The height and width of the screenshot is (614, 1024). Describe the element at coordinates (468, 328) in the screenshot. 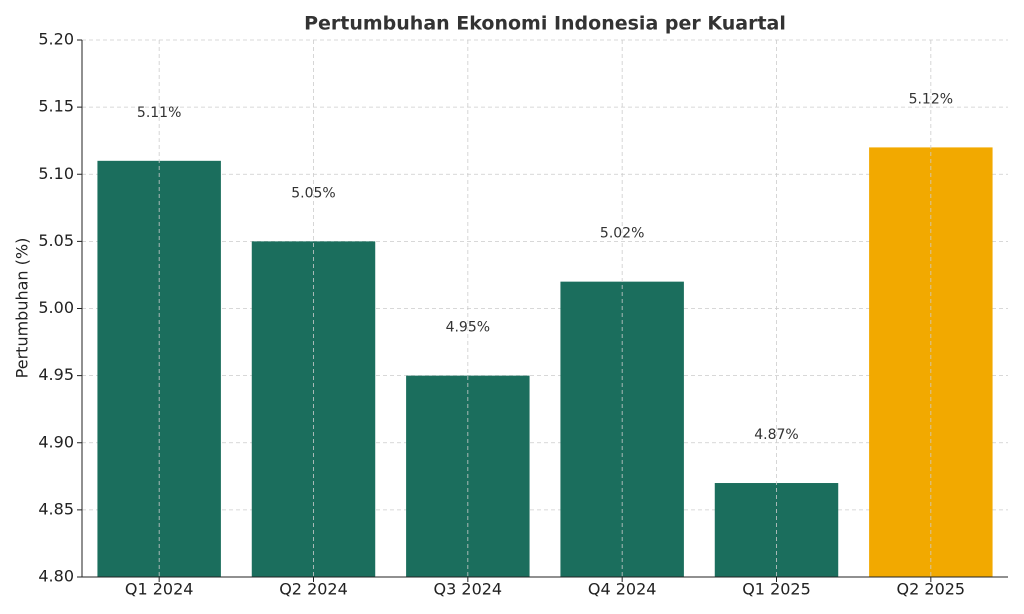

I see `value-label: 4.95%` at that location.